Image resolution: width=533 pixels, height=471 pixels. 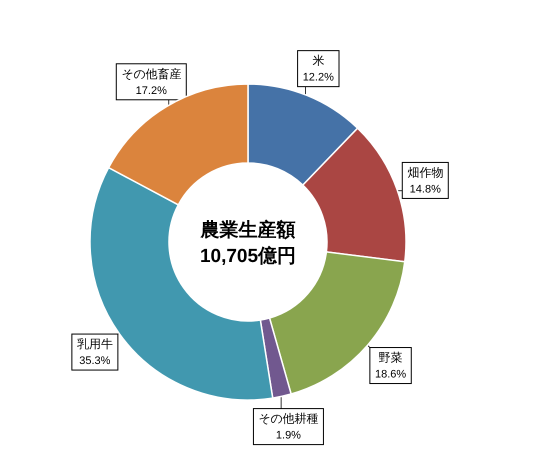 I want to click on slice-label: 乳用牛, so click(x=94, y=344).